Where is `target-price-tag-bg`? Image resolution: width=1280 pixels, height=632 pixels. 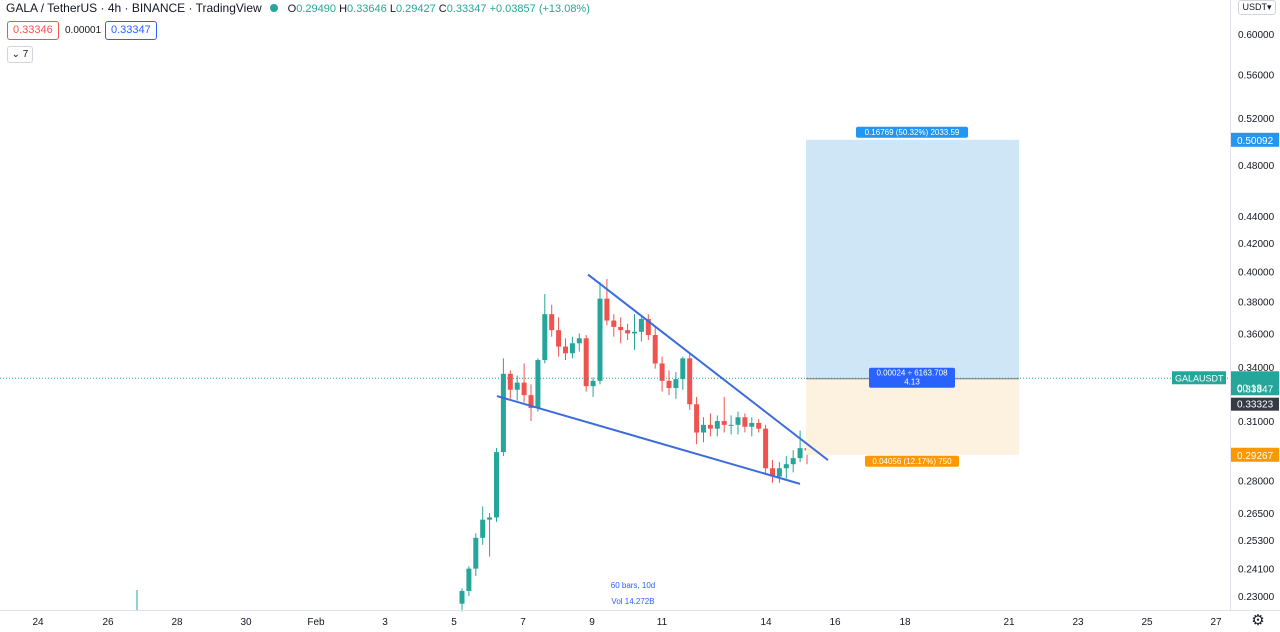
target-price-tag-bg is located at coordinates (1255, 139).